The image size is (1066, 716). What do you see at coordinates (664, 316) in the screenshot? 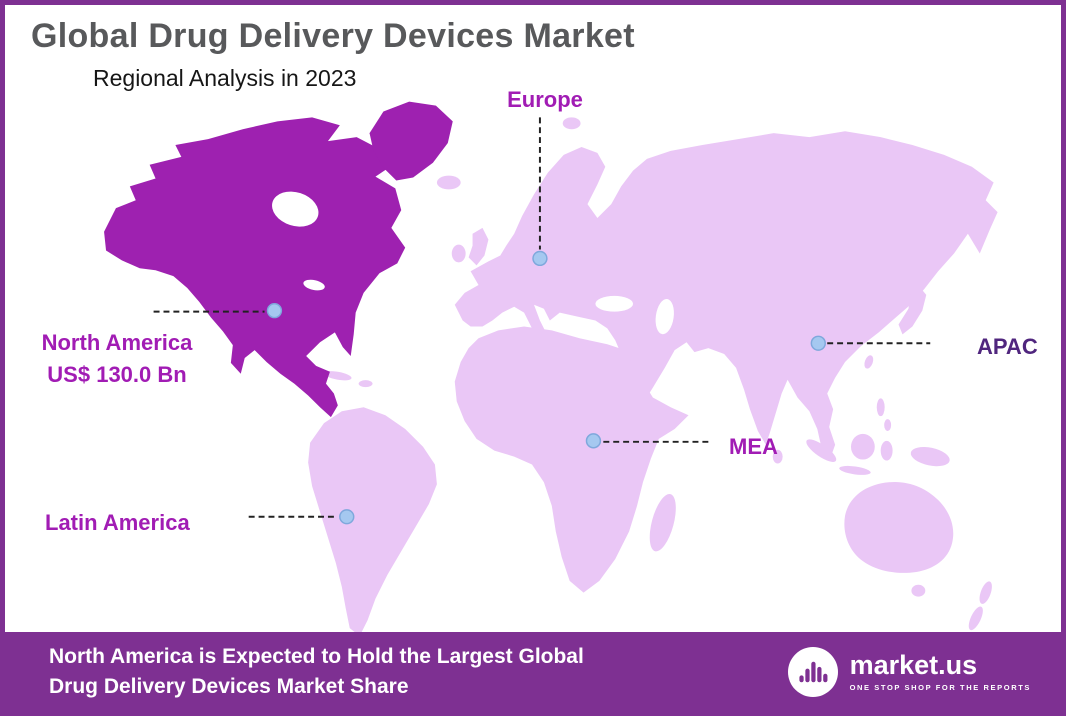
I see `caspian-sea` at bounding box center [664, 316].